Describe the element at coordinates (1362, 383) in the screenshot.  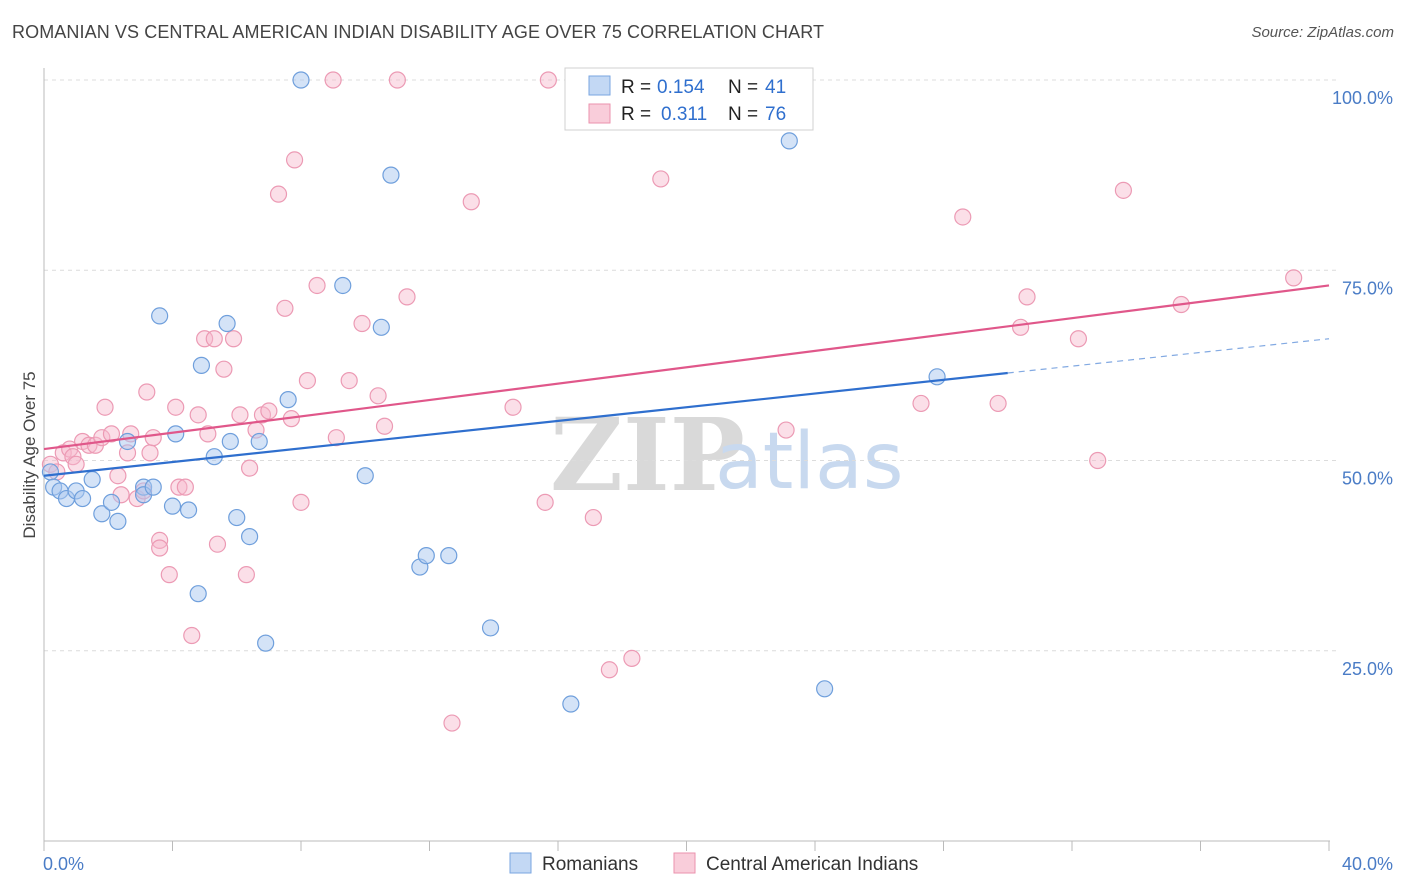
I see `y-tick-labels: 100.0% 75.0% 50.0% 25.0%` at that location.